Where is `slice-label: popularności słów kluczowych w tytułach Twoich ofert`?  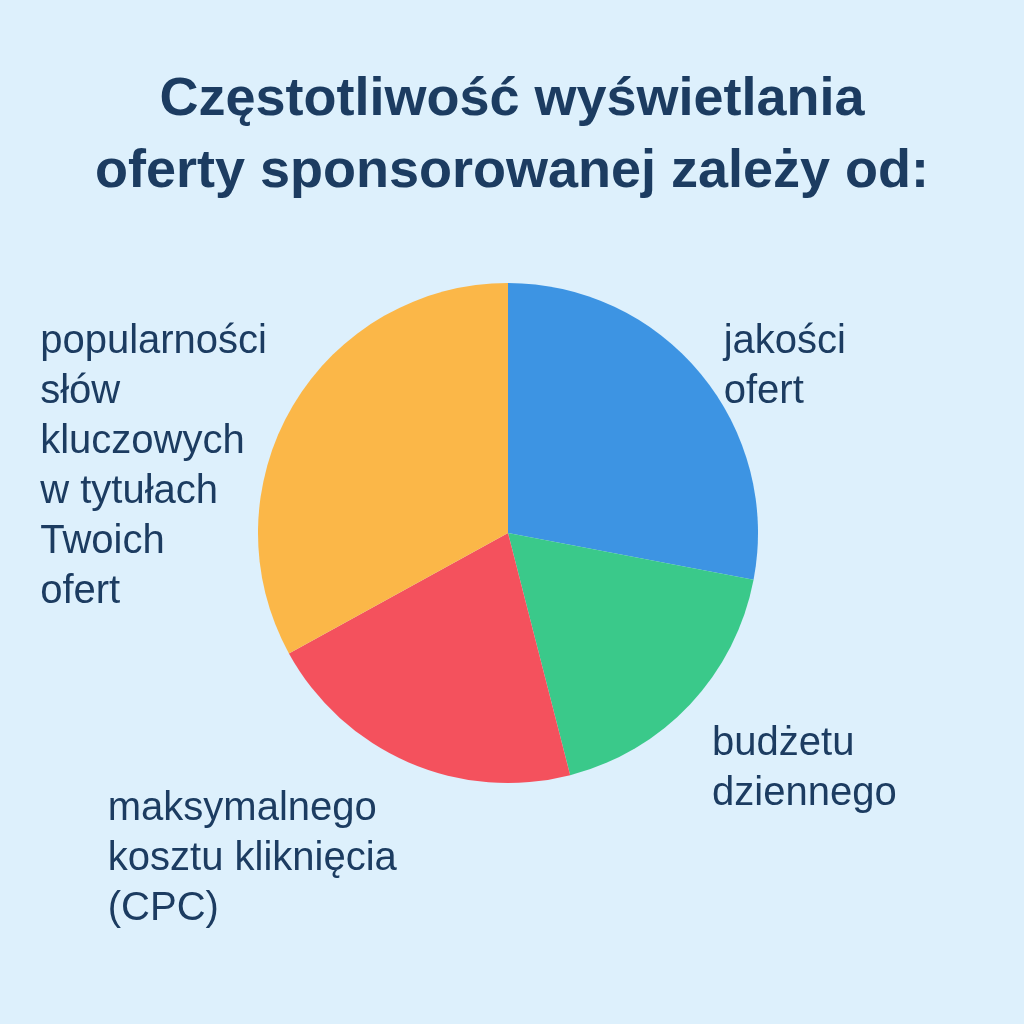
slice-label: popularności słów kluczowych w tytułach Twoich ofert is located at coordinates (153, 464).